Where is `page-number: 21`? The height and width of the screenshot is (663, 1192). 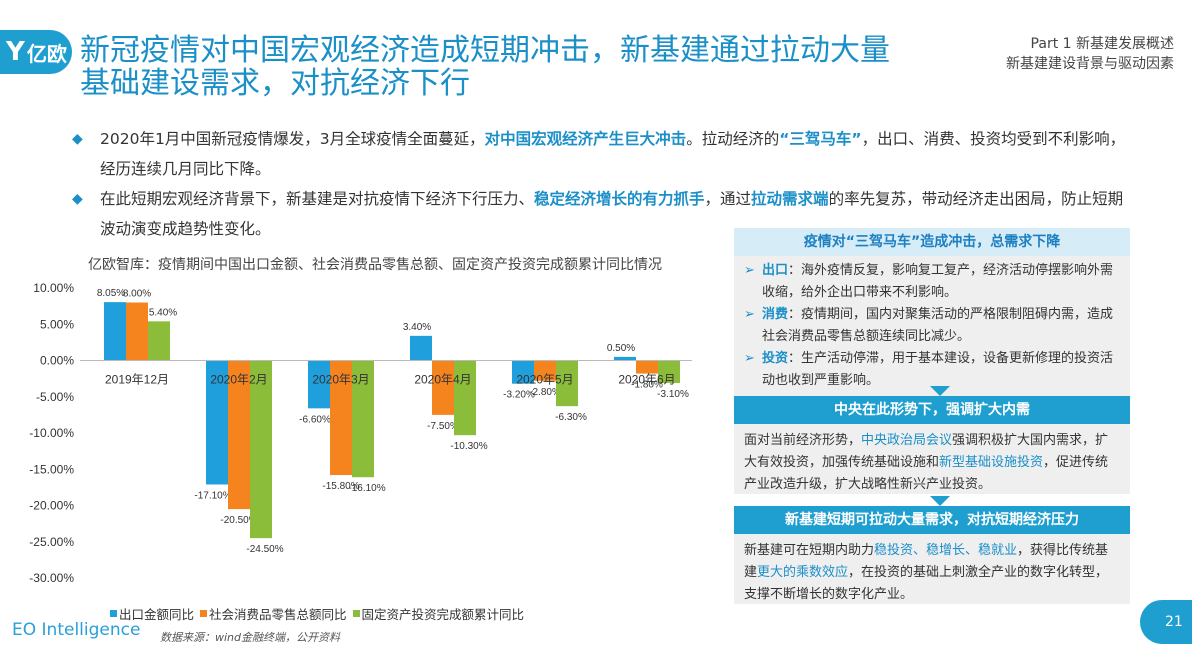 page-number: 21 is located at coordinates (1166, 622).